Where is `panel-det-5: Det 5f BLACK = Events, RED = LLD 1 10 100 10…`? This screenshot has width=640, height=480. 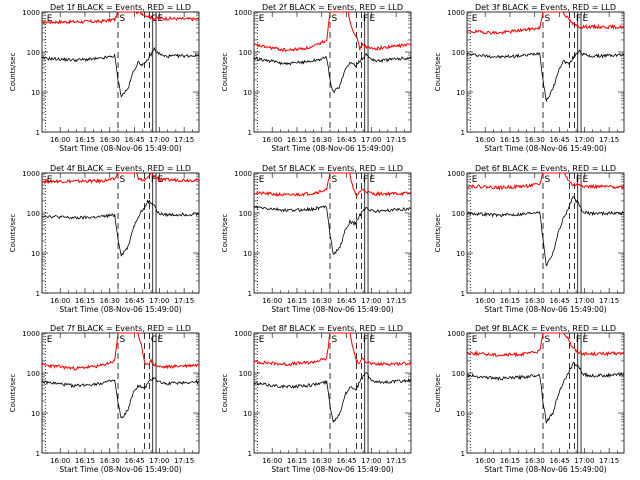 panel-det-5: Det 5f BLACK = Events, RED = LLD 1 10 100 10… is located at coordinates (316, 239).